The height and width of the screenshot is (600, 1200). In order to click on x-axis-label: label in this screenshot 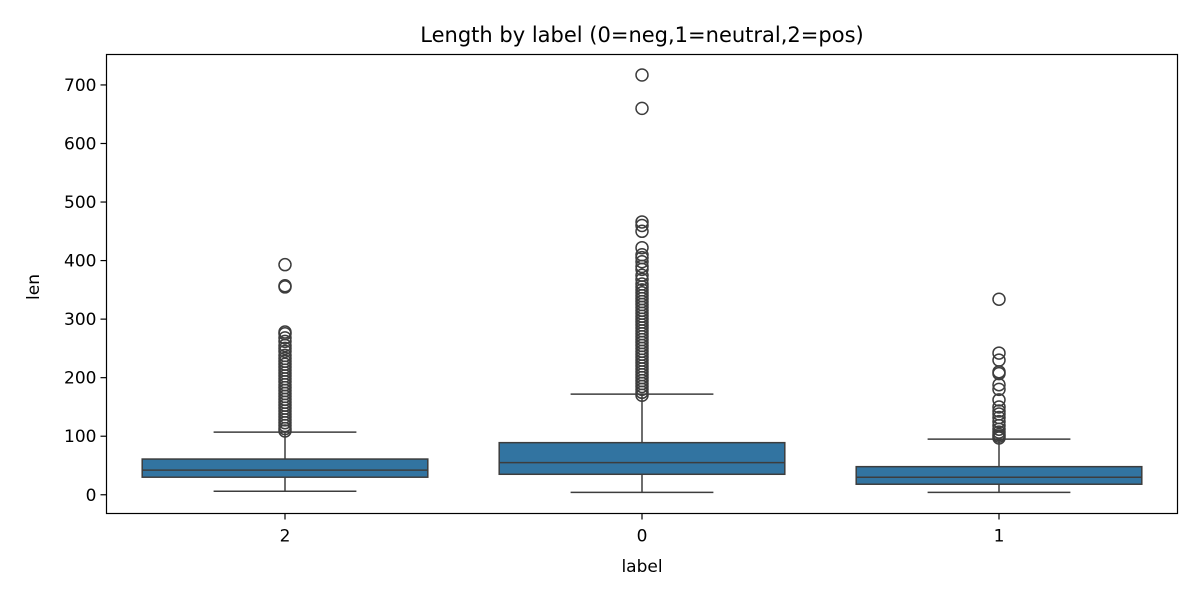, I will do `click(641, 567)`.